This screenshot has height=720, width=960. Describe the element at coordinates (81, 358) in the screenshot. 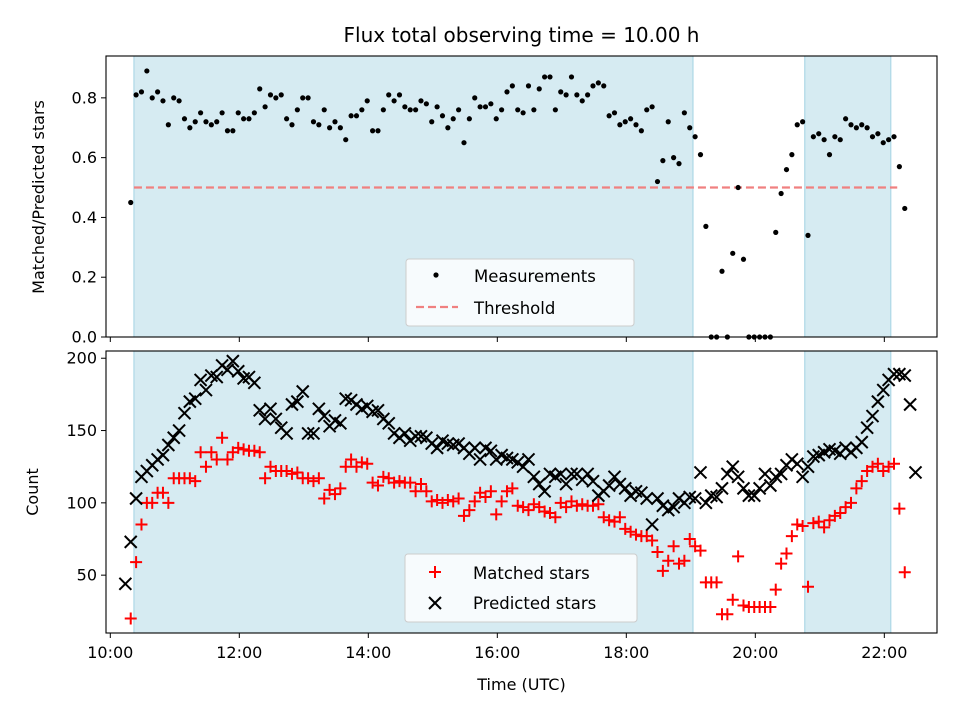

I see `bottom-y-tick-label: 200` at that location.